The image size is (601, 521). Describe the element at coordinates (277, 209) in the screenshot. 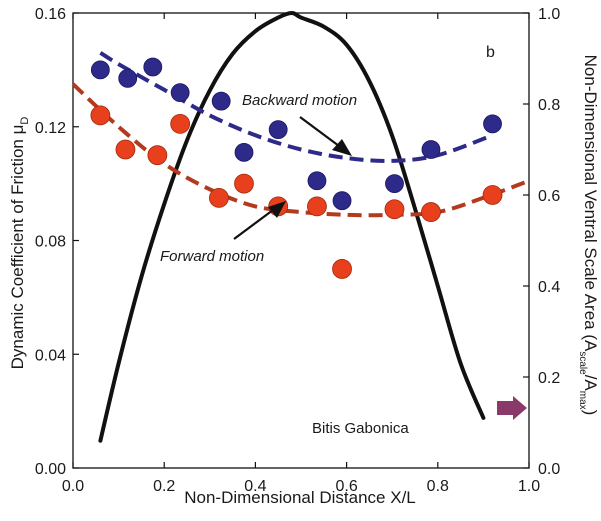

I see `forward-arrowhead` at that location.